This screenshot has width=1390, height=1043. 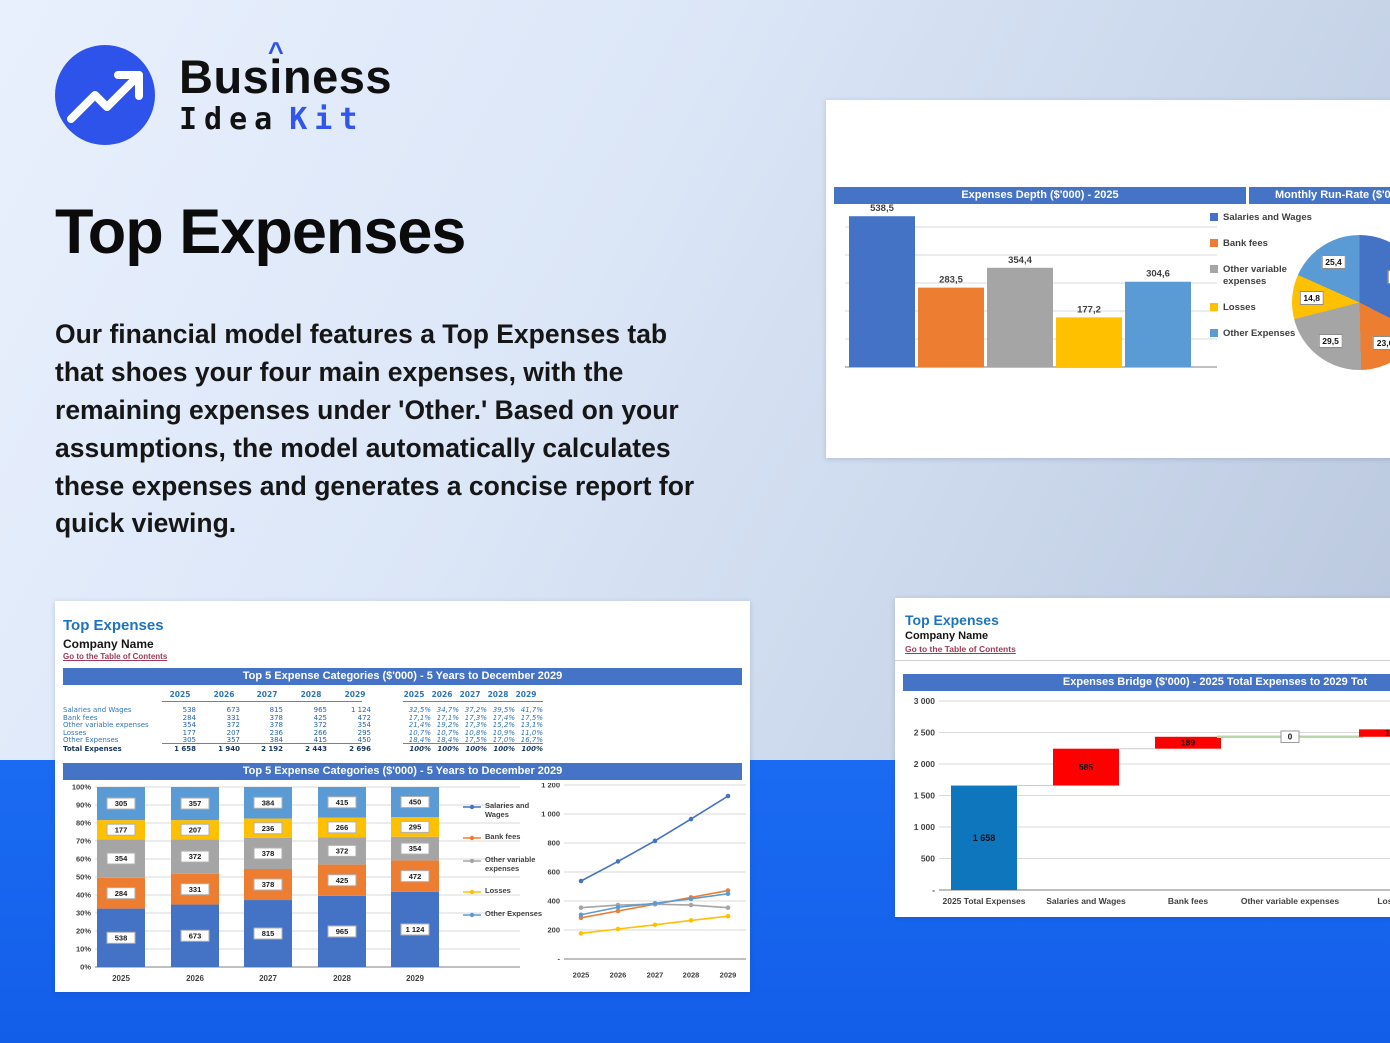 I want to click on chart-text: 2028, so click(x=342, y=978).